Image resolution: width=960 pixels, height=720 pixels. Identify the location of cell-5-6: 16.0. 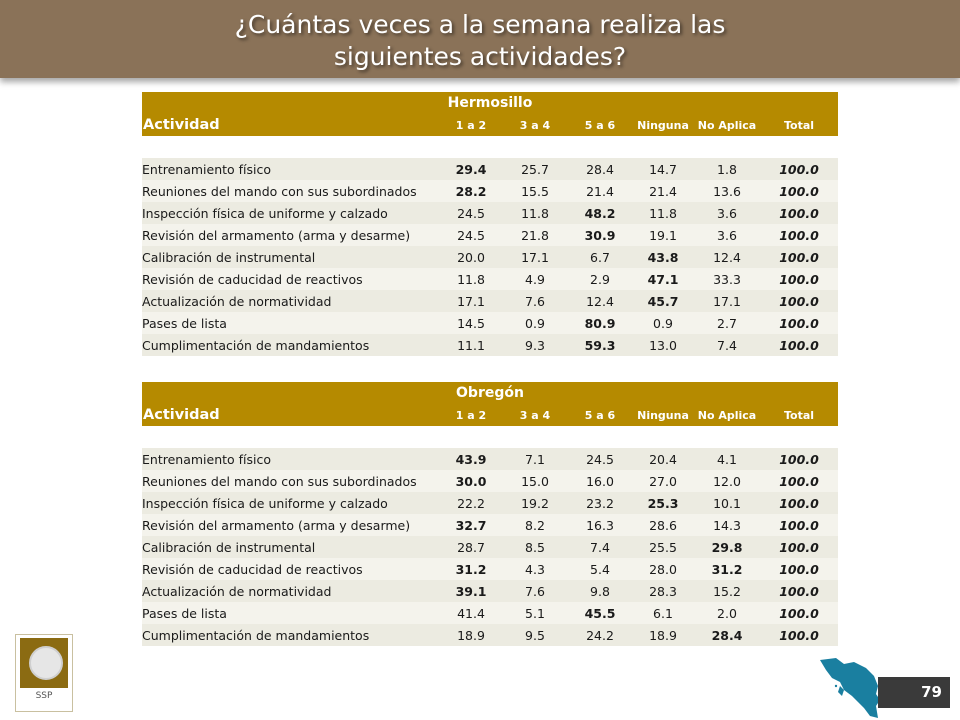
(600, 481).